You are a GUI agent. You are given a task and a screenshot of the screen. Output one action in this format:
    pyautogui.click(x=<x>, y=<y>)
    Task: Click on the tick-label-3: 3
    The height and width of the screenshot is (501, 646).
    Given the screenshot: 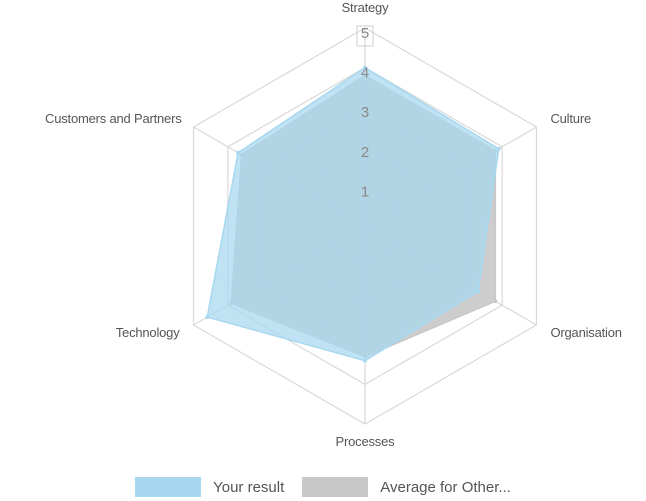 What is the action you would take?
    pyautogui.click(x=365, y=112)
    